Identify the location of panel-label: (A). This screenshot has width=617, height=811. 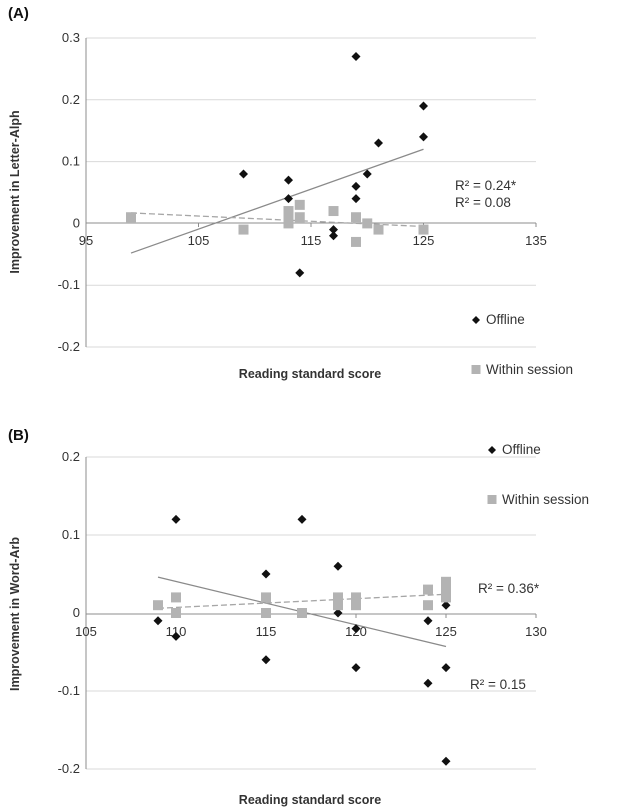
(18, 13).